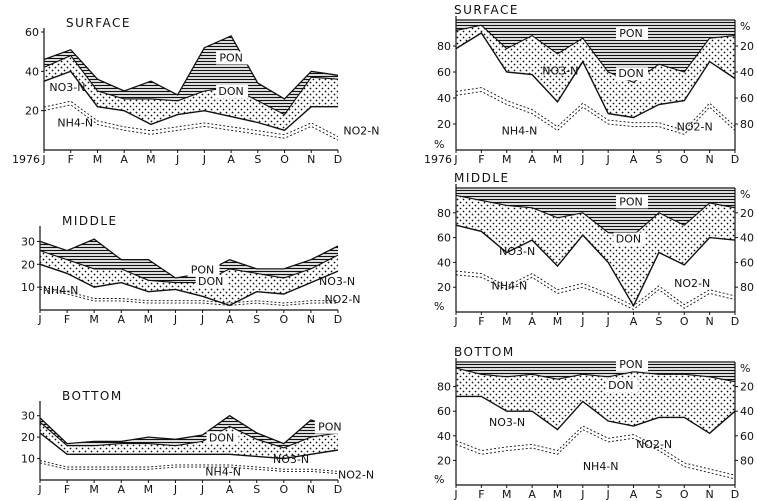 Image resolution: width=757 pixels, height=501 pixels. Describe the element at coordinates (439, 144) in the screenshot. I see `percent-unit-left: %` at that location.